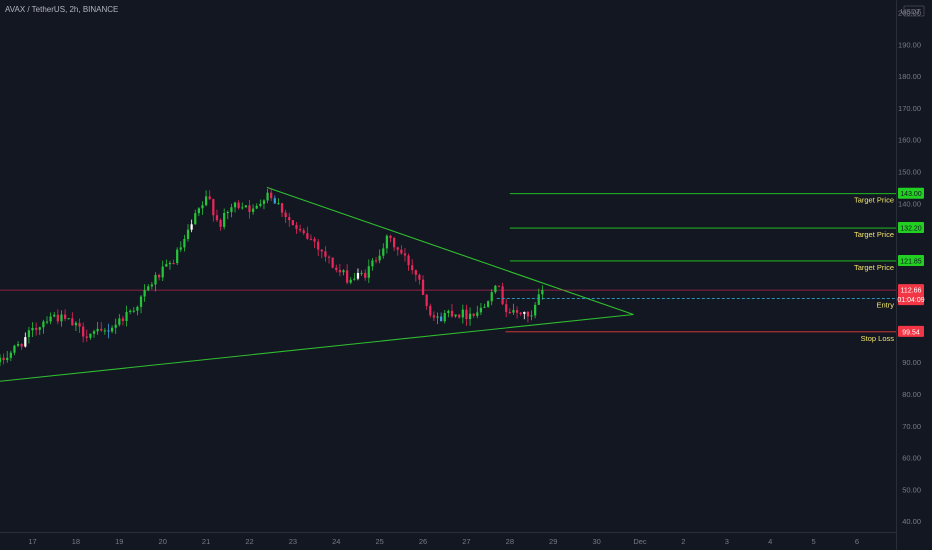 This screenshot has height=550, width=932. I want to click on time-axis: 17 18 19 20 21 22 23 24 25 26 27 28 29 30 Dec 2 3 4 5 6, so click(443, 541).